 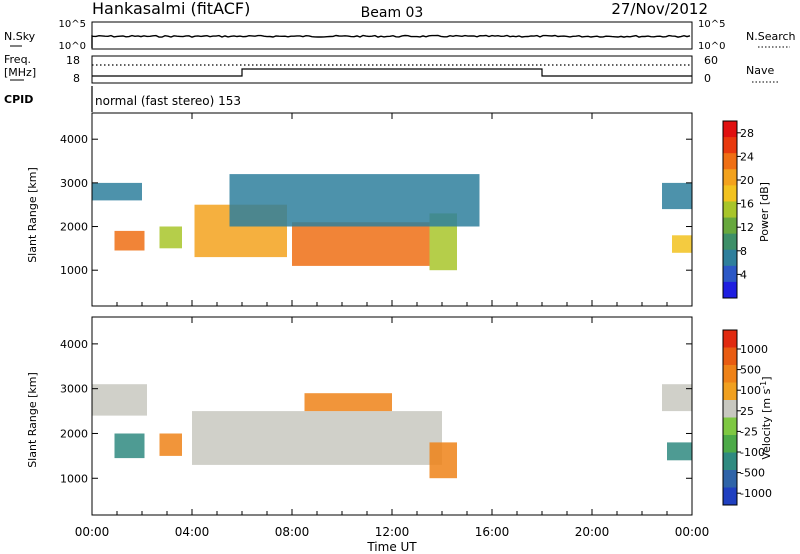 I want to click on colorbar-tick-label: 4, so click(x=743, y=274).